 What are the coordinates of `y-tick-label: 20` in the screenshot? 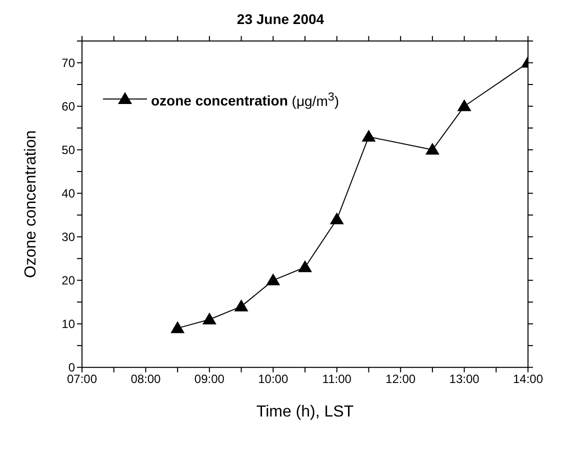 It's located at (69, 281).